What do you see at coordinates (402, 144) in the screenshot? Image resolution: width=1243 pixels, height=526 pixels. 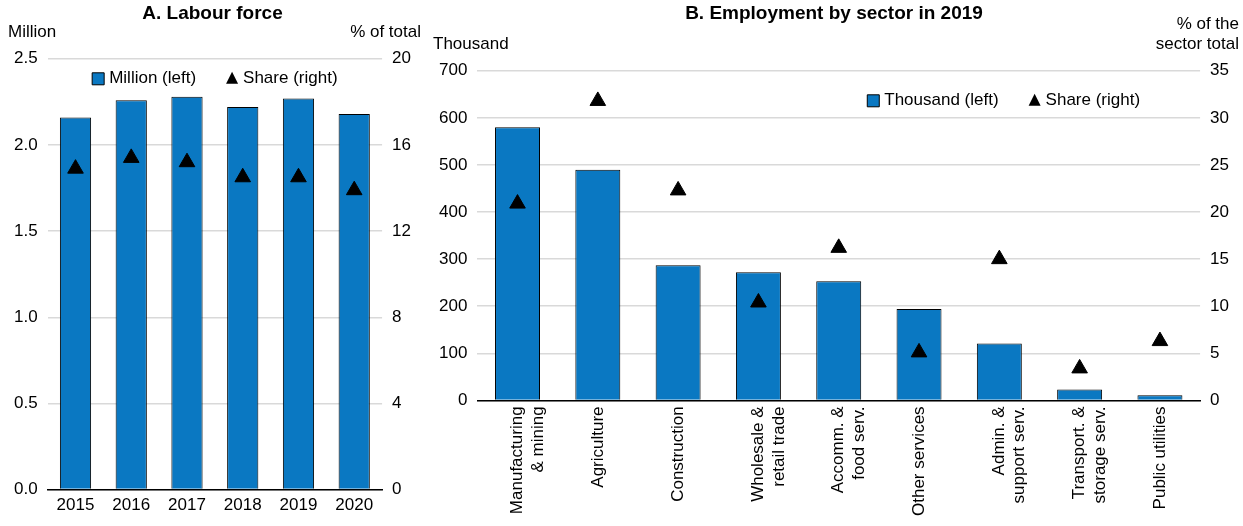 I see `y2-tick-label: 16` at bounding box center [402, 144].